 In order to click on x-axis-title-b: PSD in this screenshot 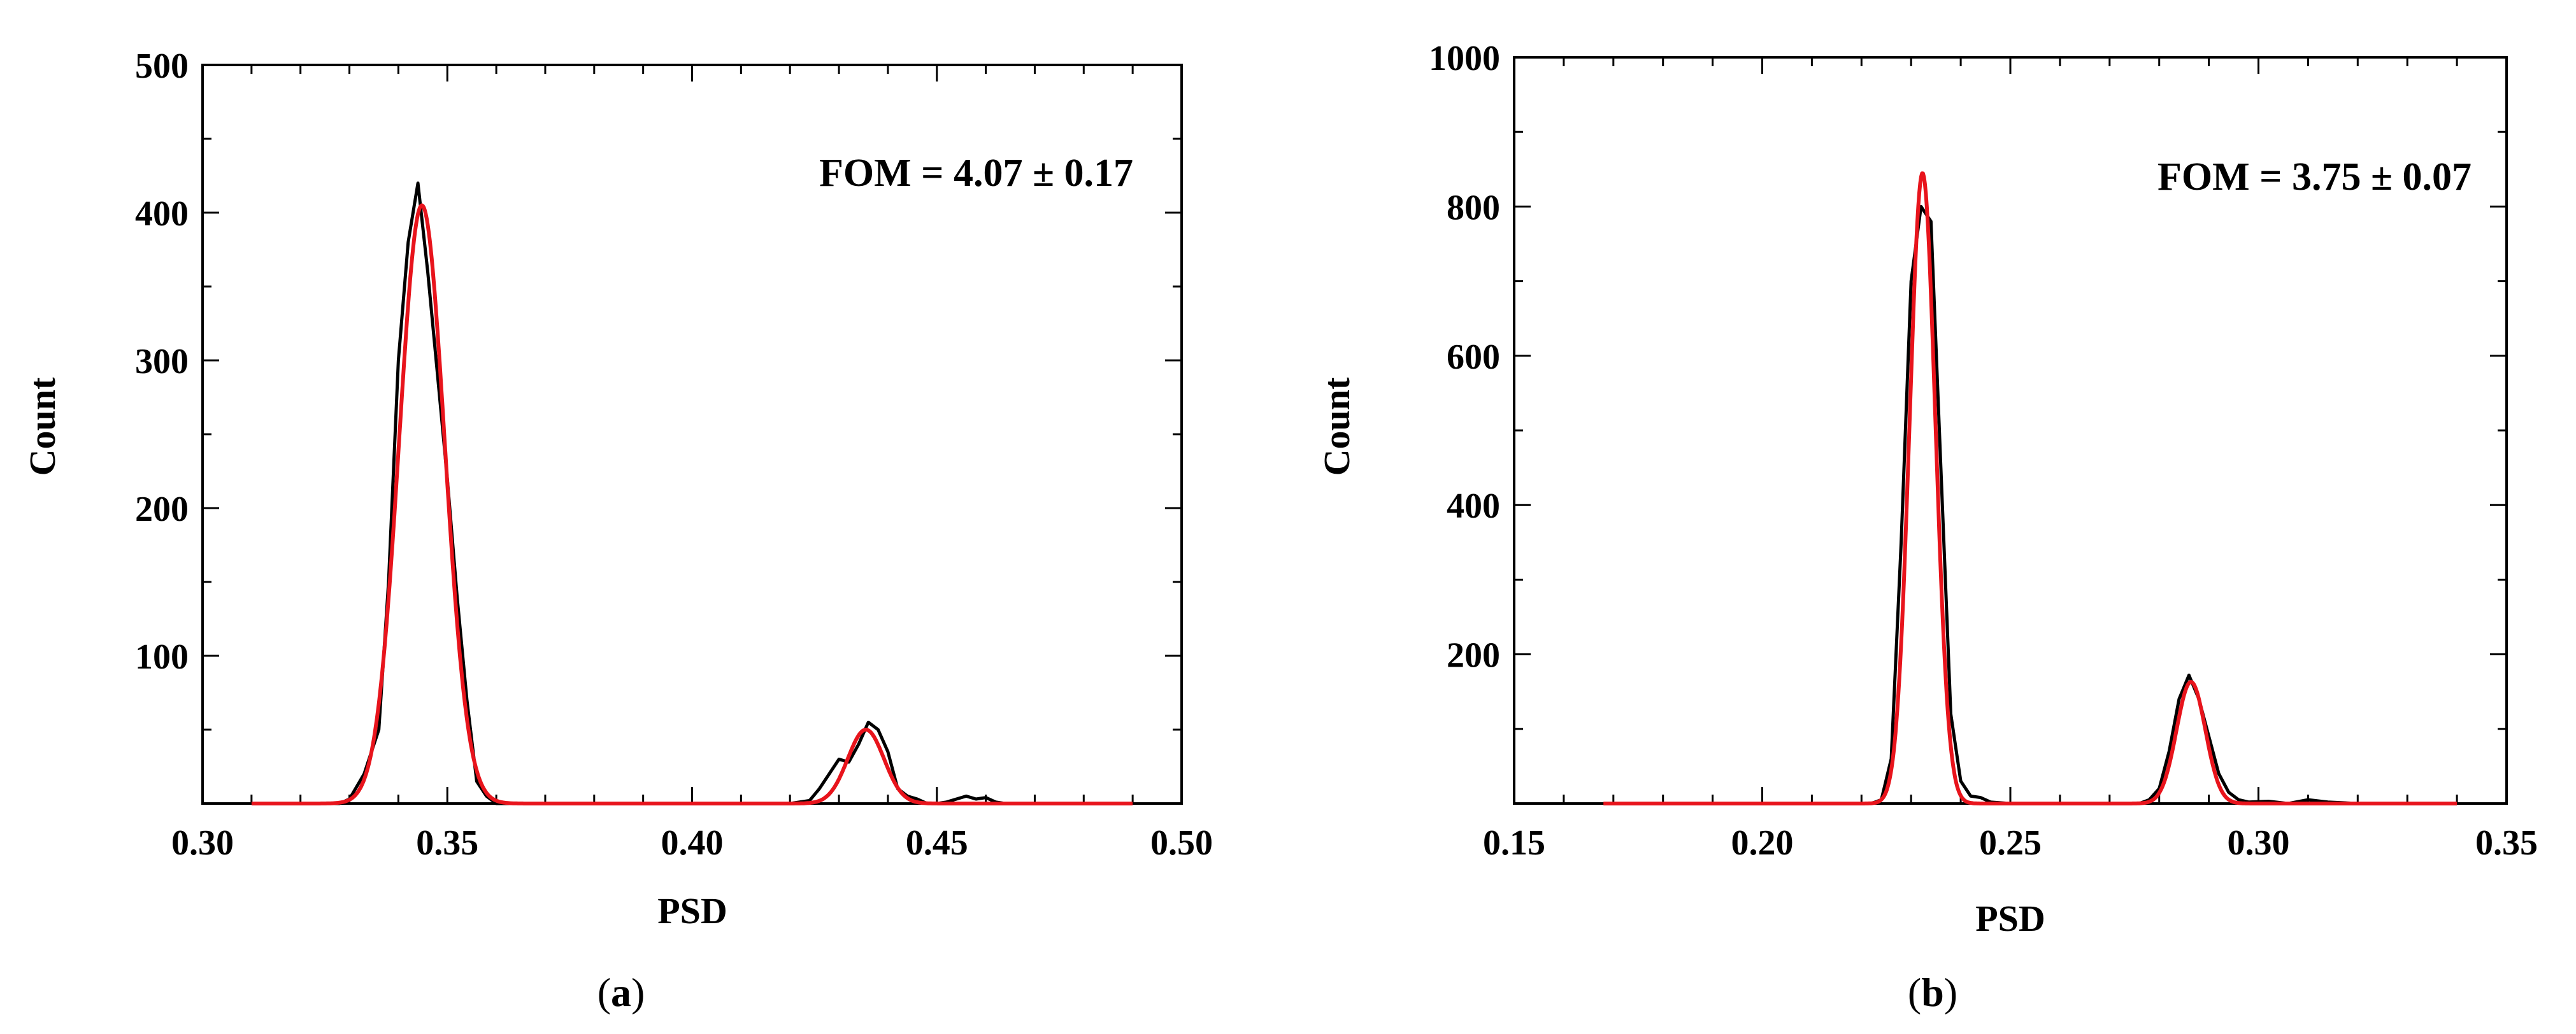, I will do `click(2010, 919)`.